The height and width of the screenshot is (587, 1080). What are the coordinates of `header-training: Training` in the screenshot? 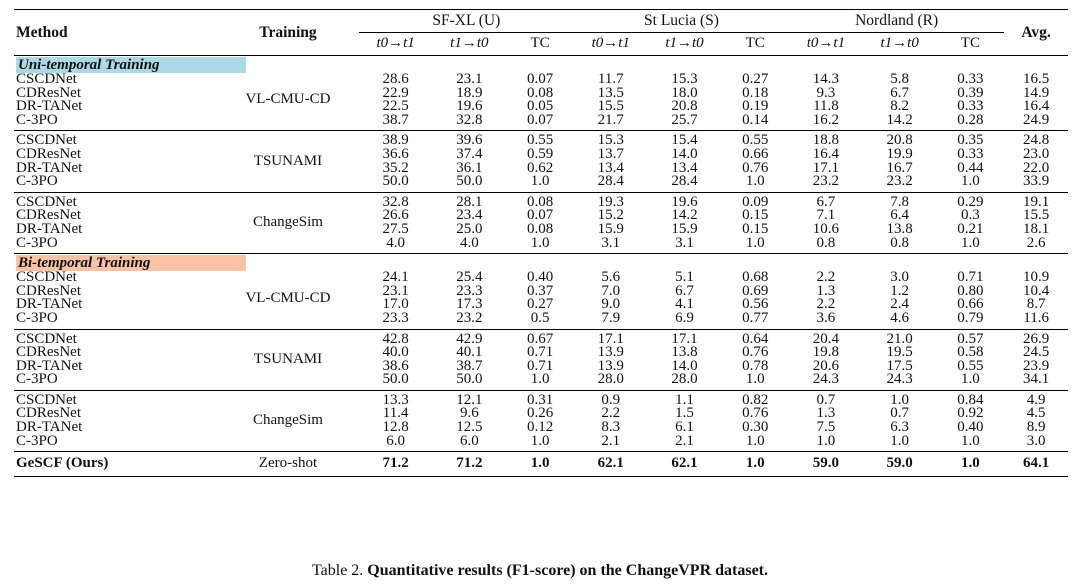 It's located at (288, 32).